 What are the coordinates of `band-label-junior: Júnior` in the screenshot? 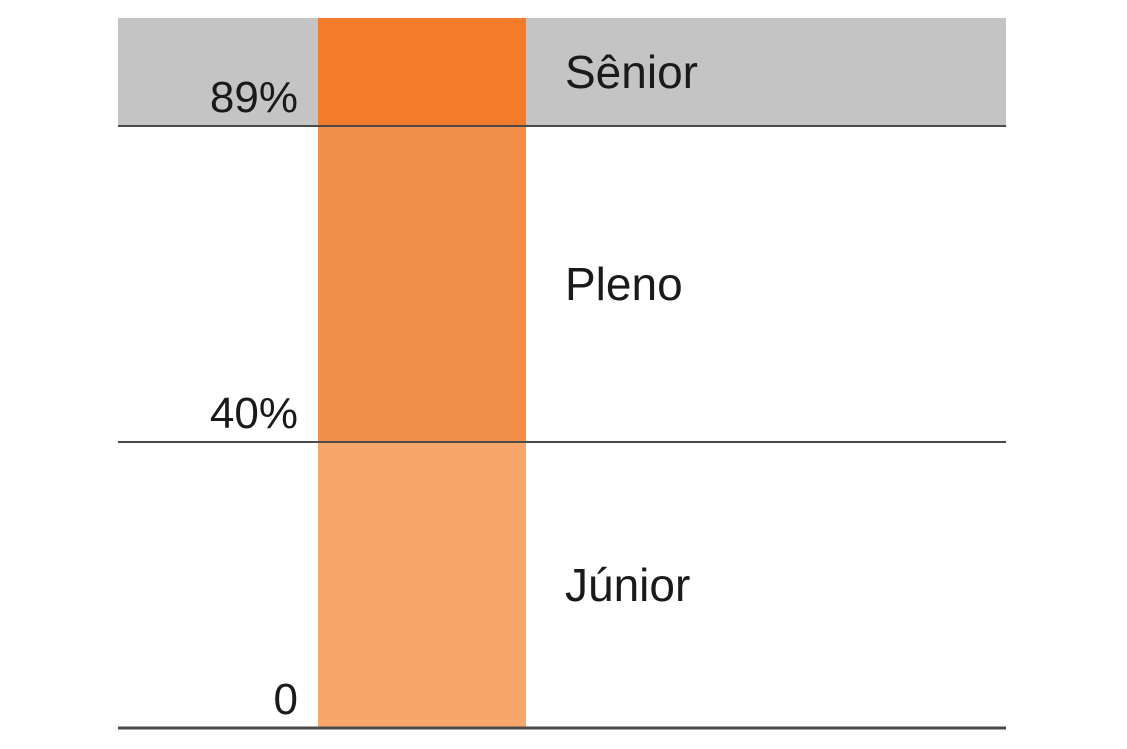 It's located at (627, 585).